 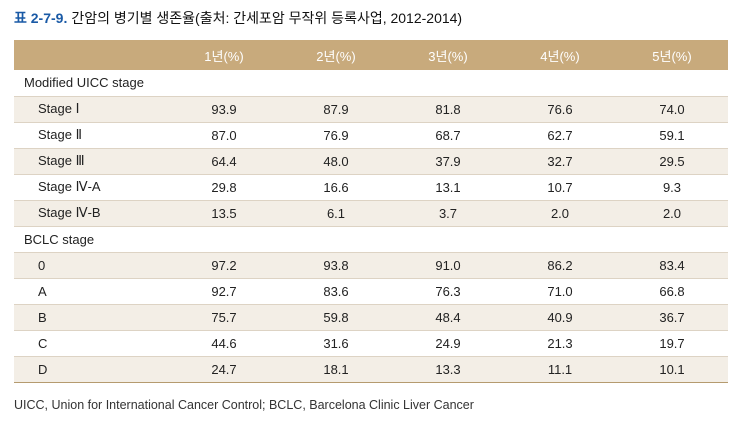 What do you see at coordinates (91, 187) in the screenshot?
I see `row-label: Stage Ⅳ-A` at bounding box center [91, 187].